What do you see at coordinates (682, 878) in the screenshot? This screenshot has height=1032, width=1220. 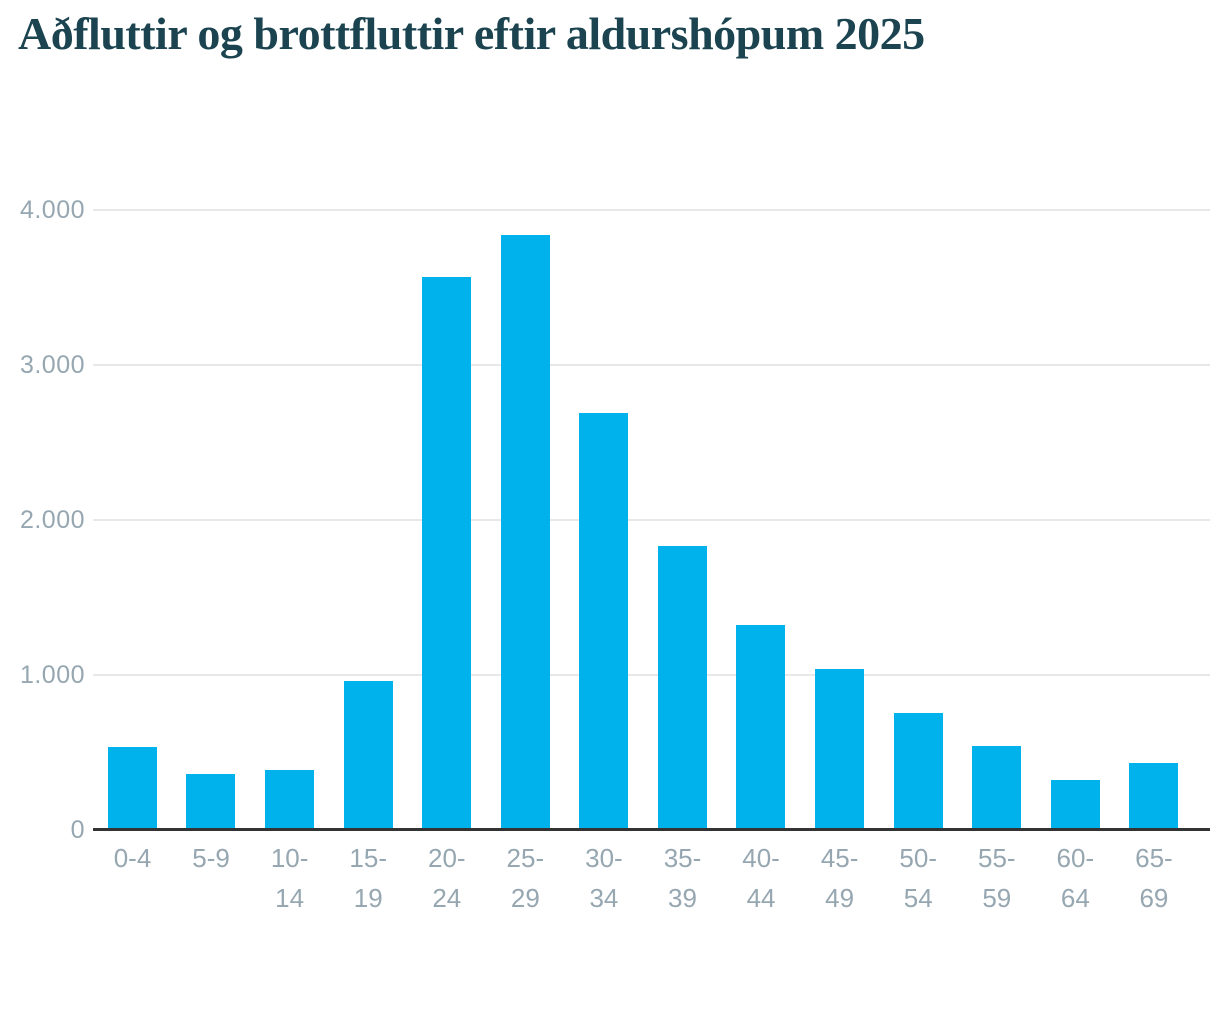 I see `x-axis-tick-label-35-39: 35- 39` at bounding box center [682, 878].